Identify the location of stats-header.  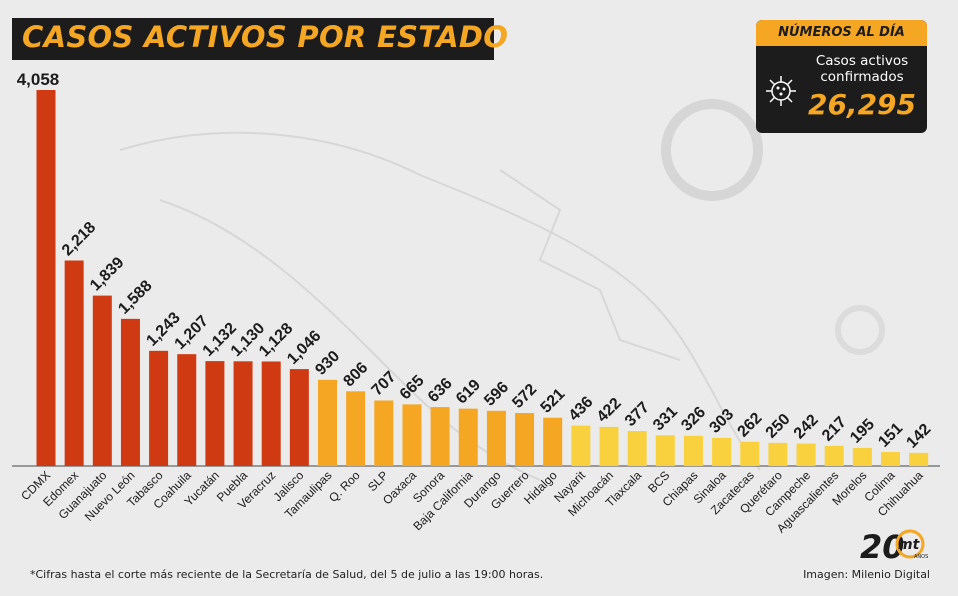
(841, 33).